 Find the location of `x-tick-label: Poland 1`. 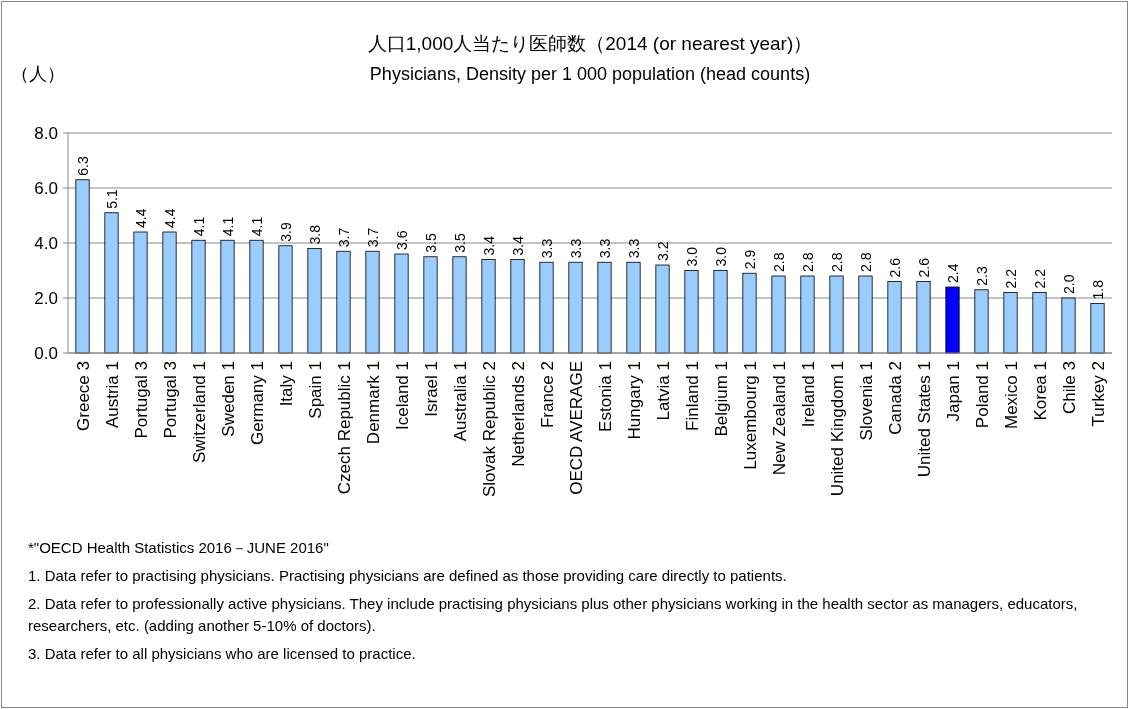

x-tick-label: Poland 1 is located at coordinates (982, 395).